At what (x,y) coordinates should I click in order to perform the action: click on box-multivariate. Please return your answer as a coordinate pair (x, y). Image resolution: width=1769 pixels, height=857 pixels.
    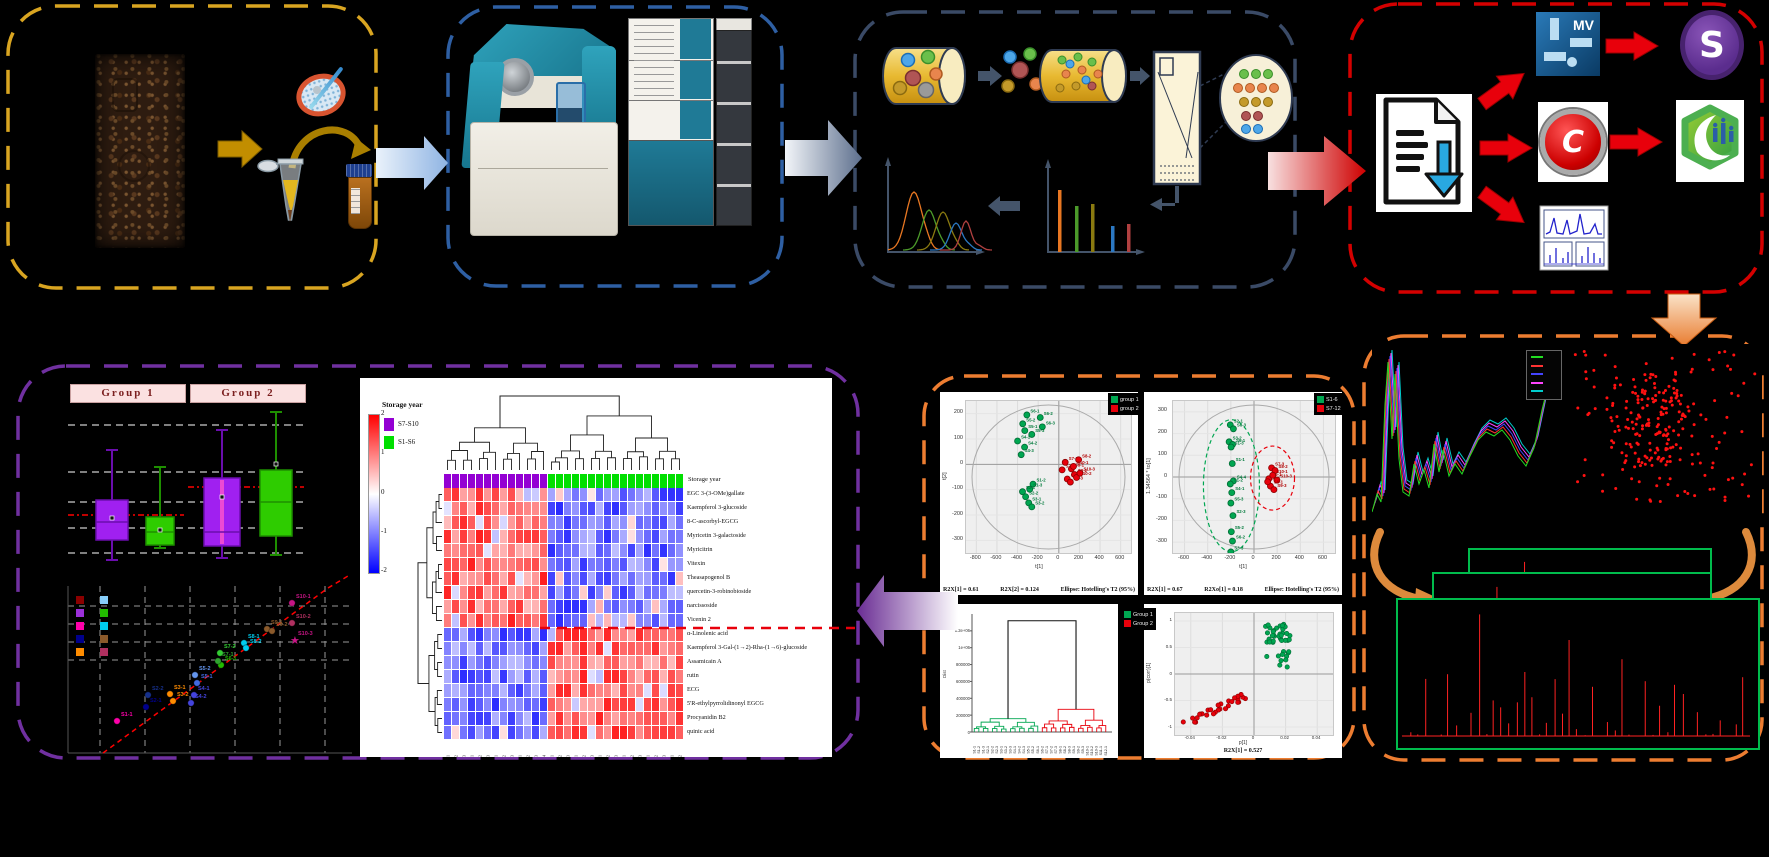
    Looking at the image, I should click on (1139, 567).